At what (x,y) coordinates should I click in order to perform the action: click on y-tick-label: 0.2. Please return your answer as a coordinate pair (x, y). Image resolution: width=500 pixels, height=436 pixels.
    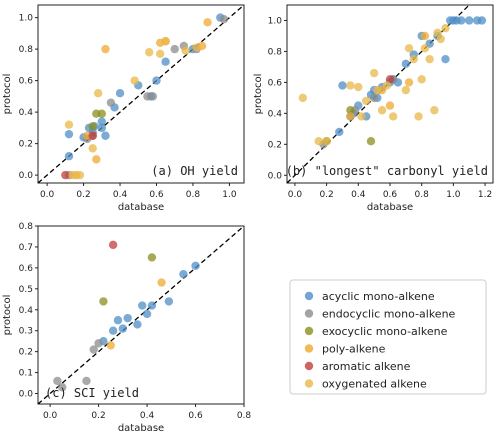
    Looking at the image, I should click on (26, 145).